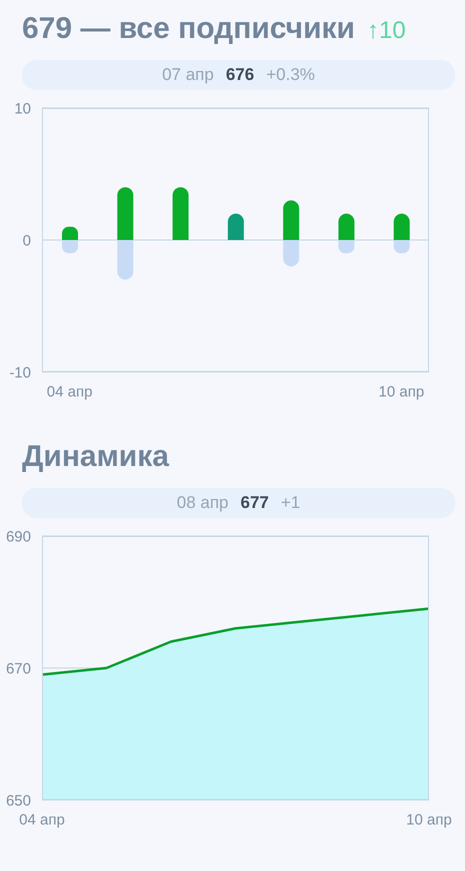  What do you see at coordinates (18, 669) in the screenshot?
I see `y-tick-label: 670` at bounding box center [18, 669].